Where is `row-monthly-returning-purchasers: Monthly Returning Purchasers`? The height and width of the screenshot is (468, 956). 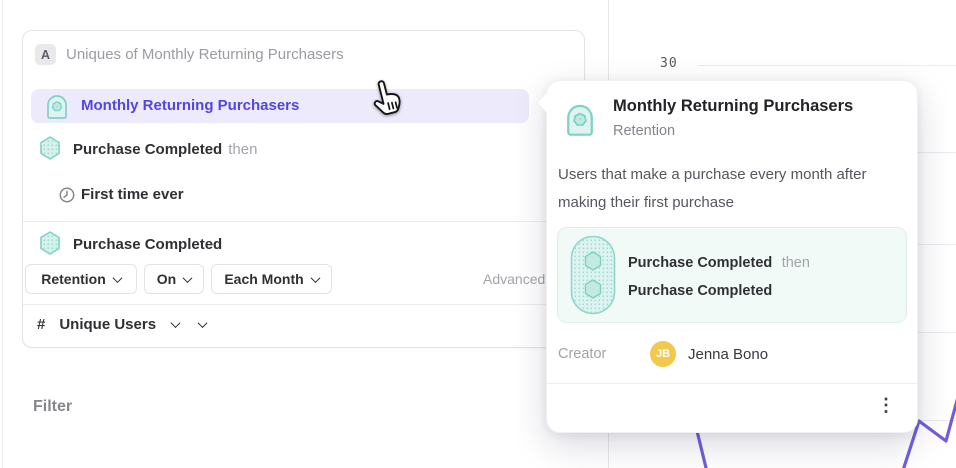
row-monthly-returning-purchasers: Monthly Returning Purchasers is located at coordinates (280, 106).